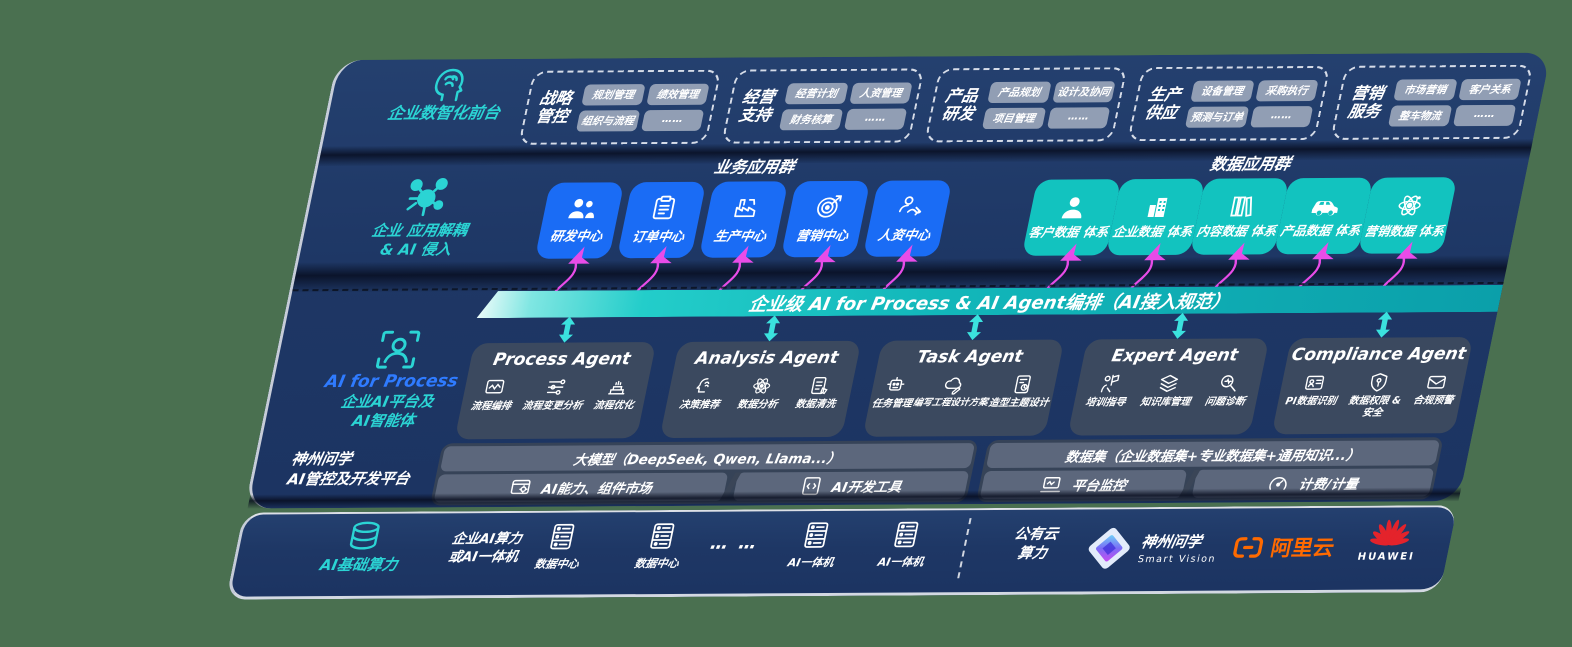 The width and height of the screenshot is (1572, 647). What do you see at coordinates (1068, 232) in the screenshot?
I see `data-box-label: 客户数据 体系` at bounding box center [1068, 232].